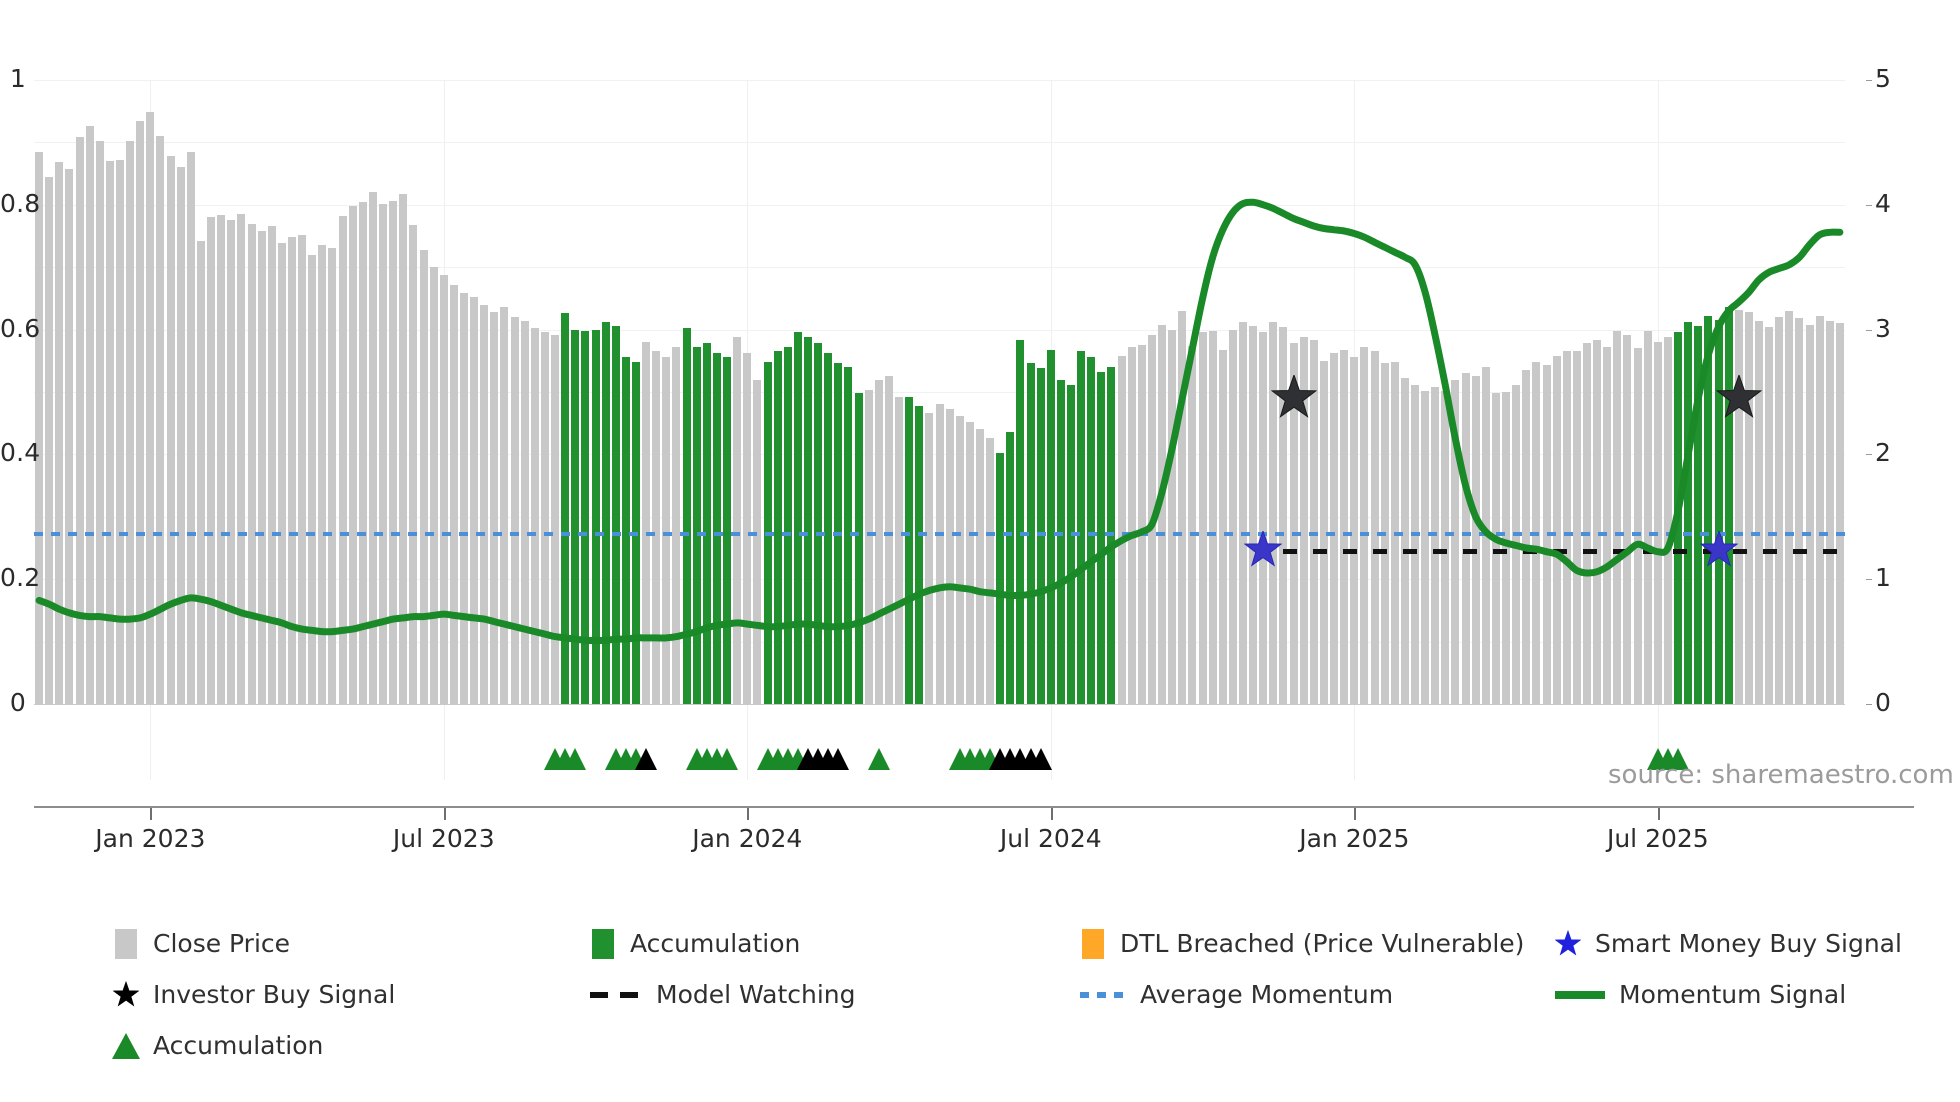 The height and width of the screenshot is (1102, 1960). Describe the element at coordinates (723, 995) in the screenshot. I see `legend-model-watching: Model Watching` at that location.